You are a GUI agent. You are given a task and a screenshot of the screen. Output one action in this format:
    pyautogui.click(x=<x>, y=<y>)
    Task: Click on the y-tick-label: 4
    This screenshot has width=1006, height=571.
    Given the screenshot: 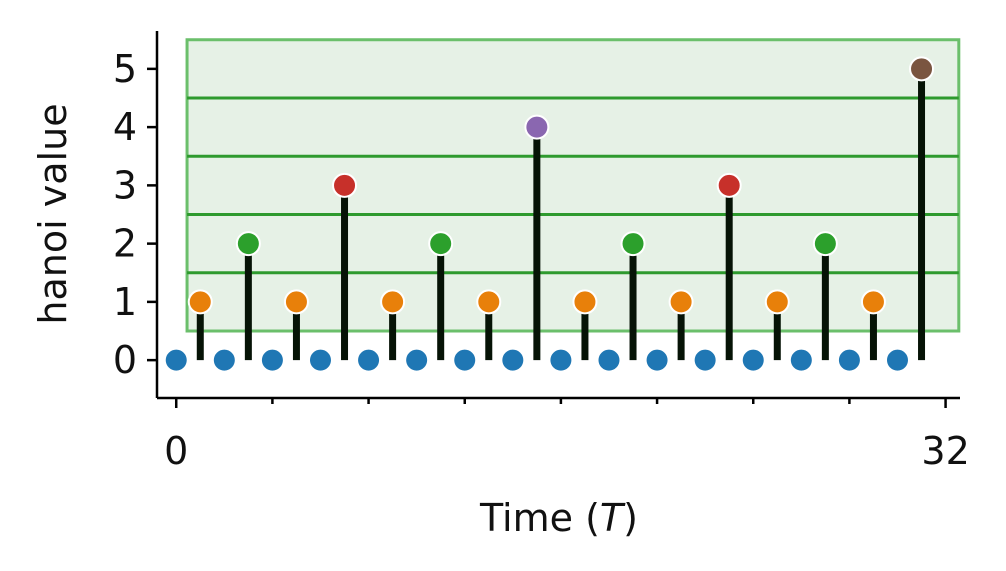 What is the action you would take?
    pyautogui.click(x=125, y=127)
    